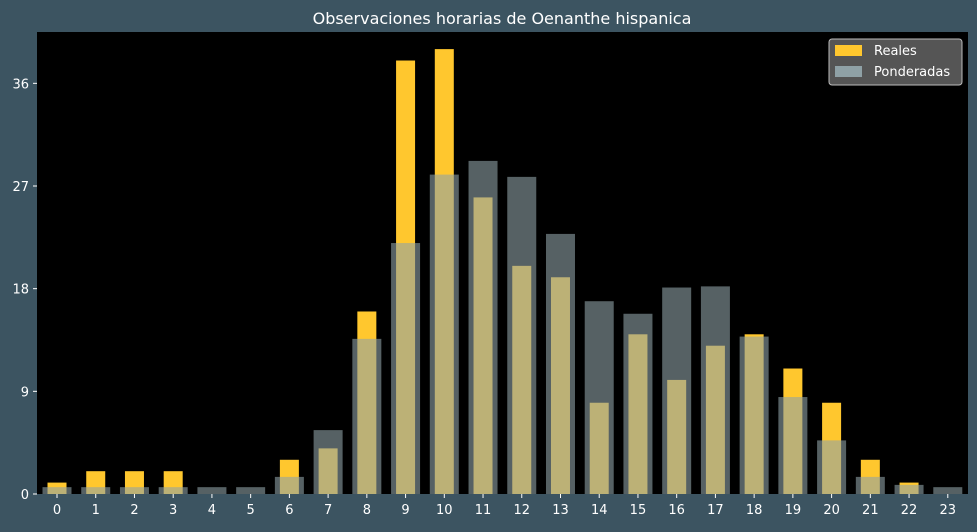  What do you see at coordinates (25, 495) in the screenshot?
I see `y-tick-label: 0` at bounding box center [25, 495].